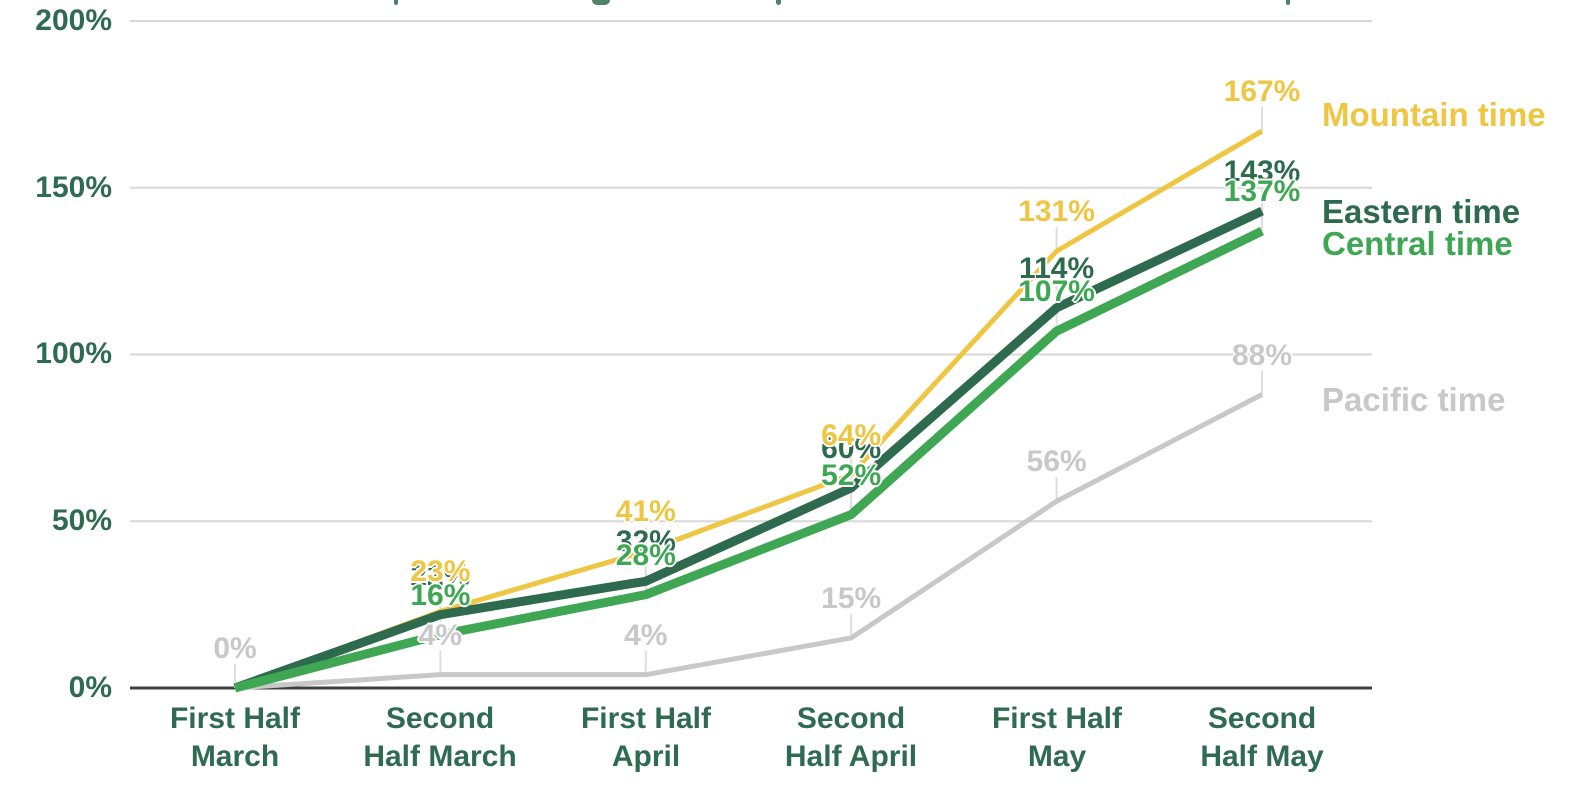 Image resolution: width=1580 pixels, height=806 pixels. Describe the element at coordinates (1262, 92) in the screenshot. I see `data-label-mountain-time: 167%` at that location.